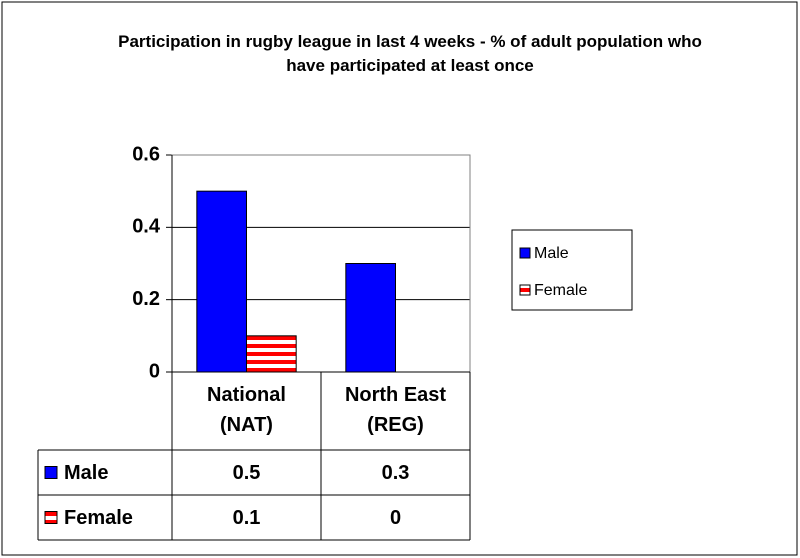  What do you see at coordinates (395, 518) in the screenshot?
I see `table-value: 0` at bounding box center [395, 518].